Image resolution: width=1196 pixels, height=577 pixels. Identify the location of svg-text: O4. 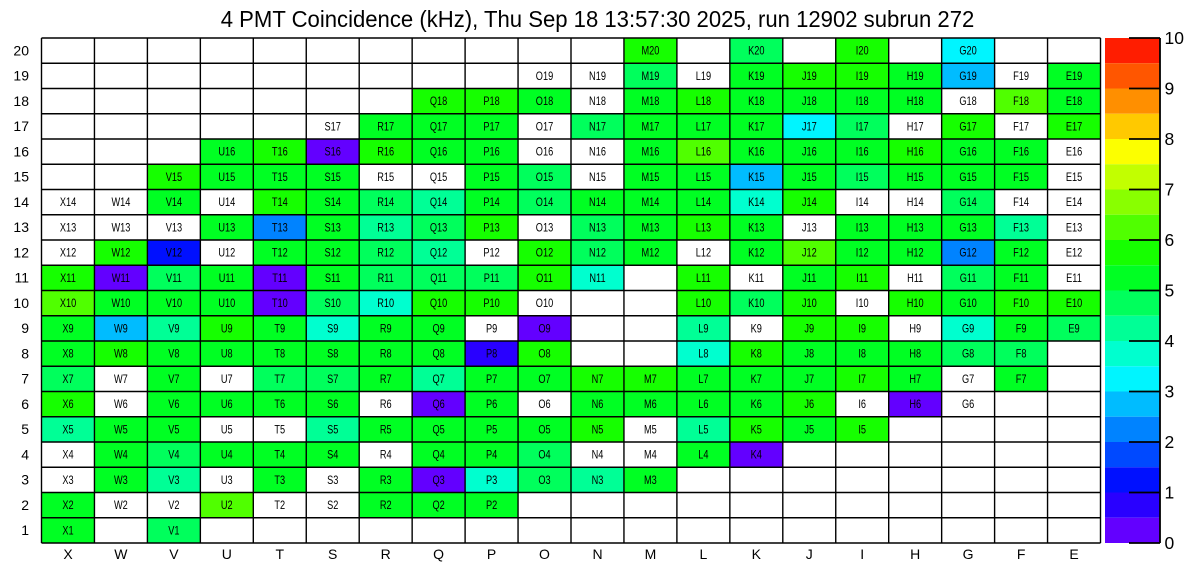
(544, 455).